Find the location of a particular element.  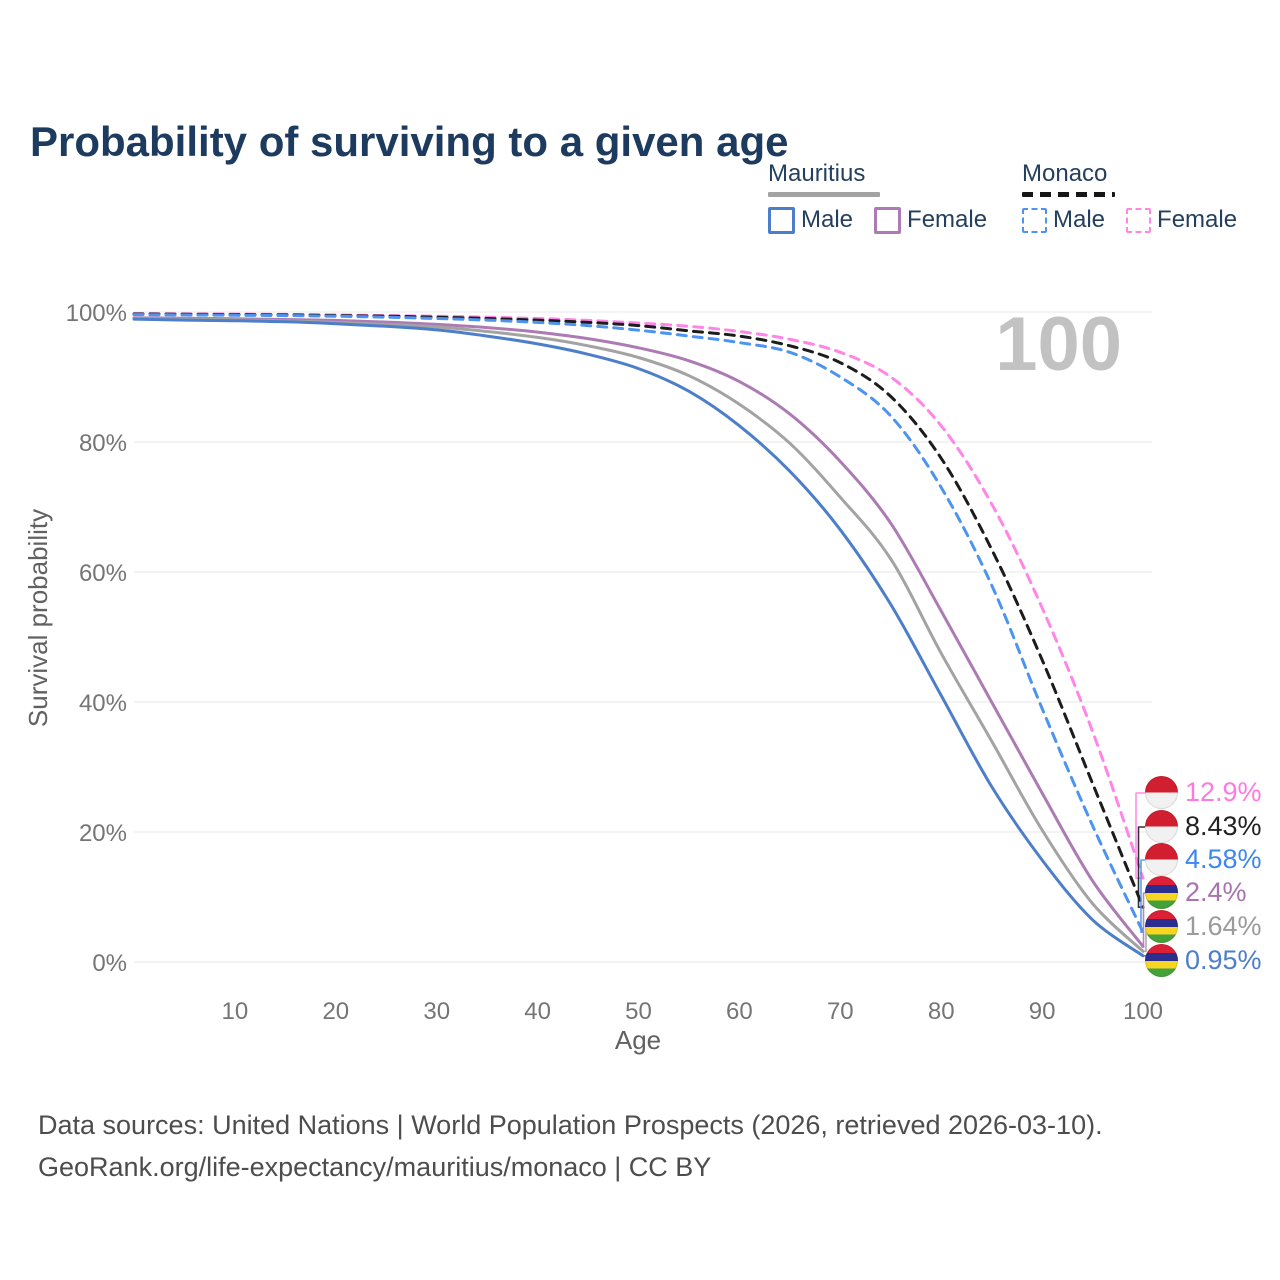

end-label-row: 12.9% is located at coordinates (1203, 792).